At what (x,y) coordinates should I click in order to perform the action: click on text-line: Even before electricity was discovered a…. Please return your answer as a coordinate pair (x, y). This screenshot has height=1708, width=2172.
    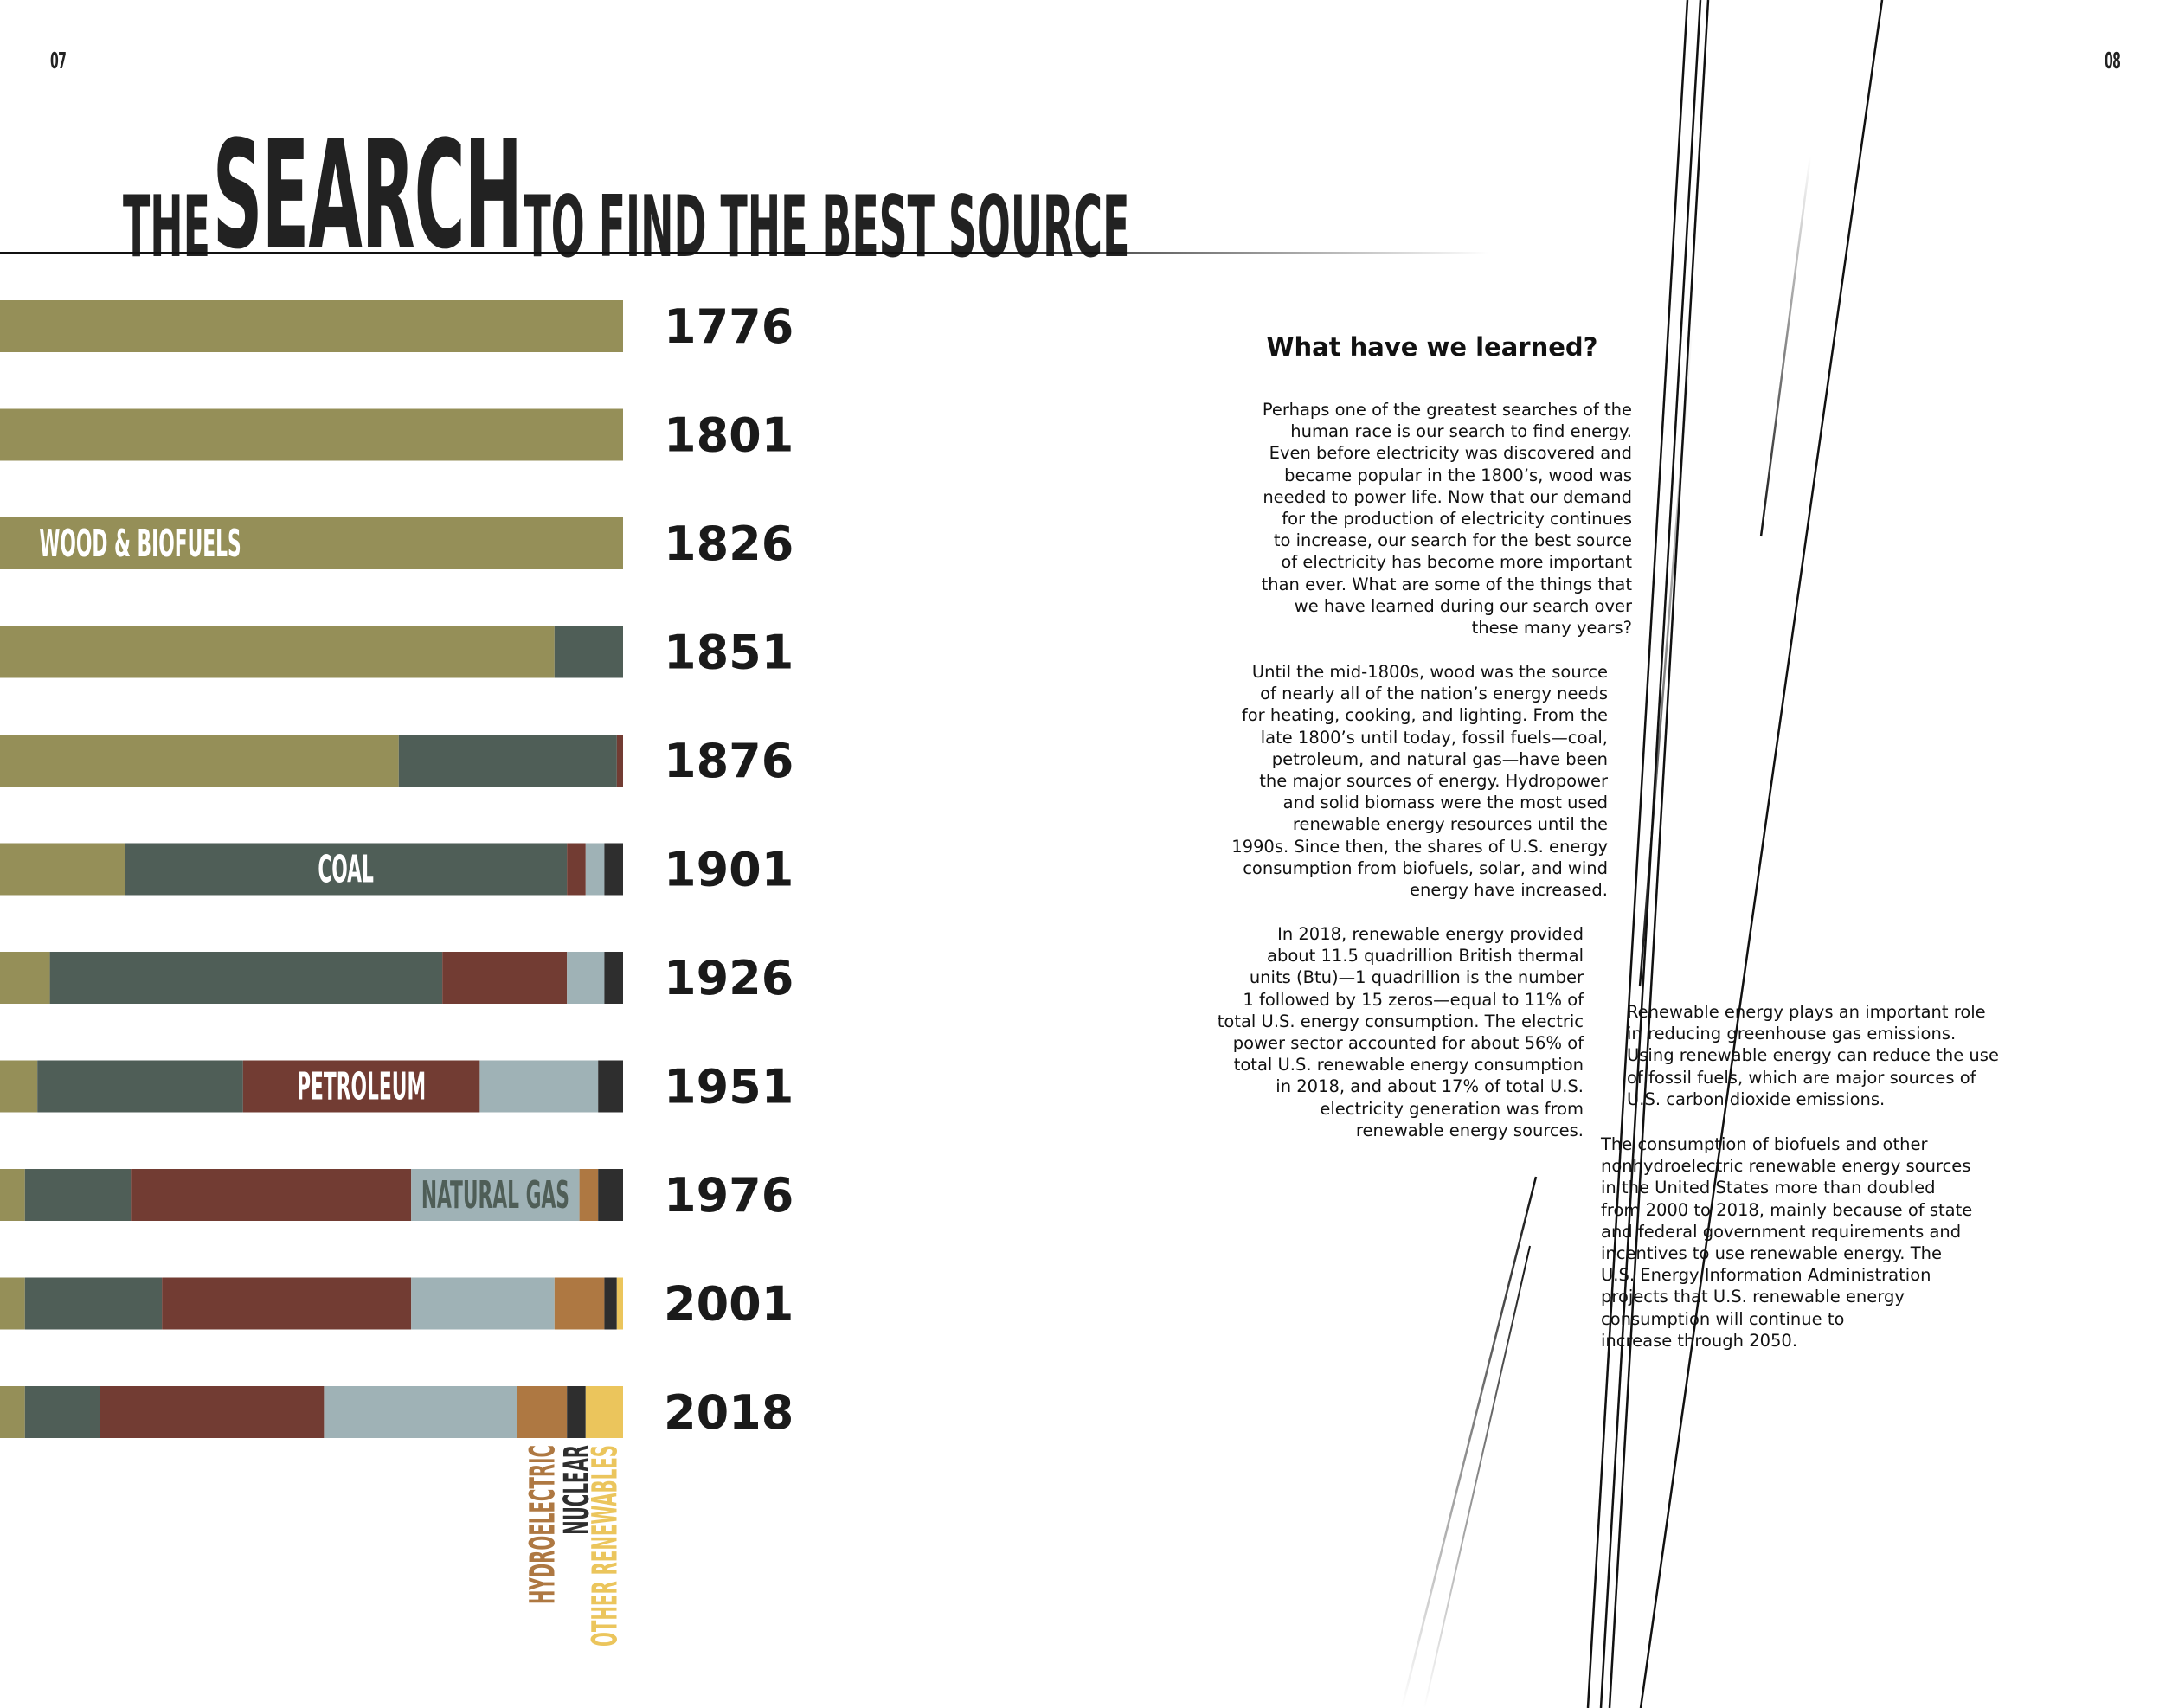
    Looking at the image, I should click on (1450, 453).